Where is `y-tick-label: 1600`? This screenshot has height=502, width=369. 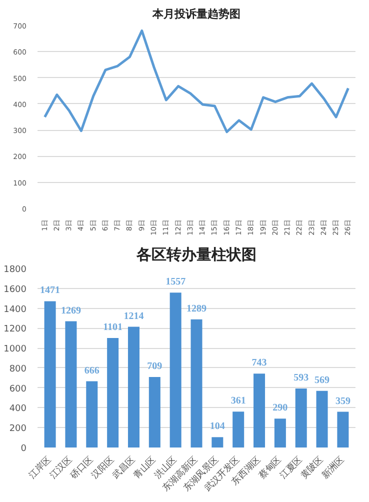
y-tick-label: 1600 is located at coordinates (15, 289).